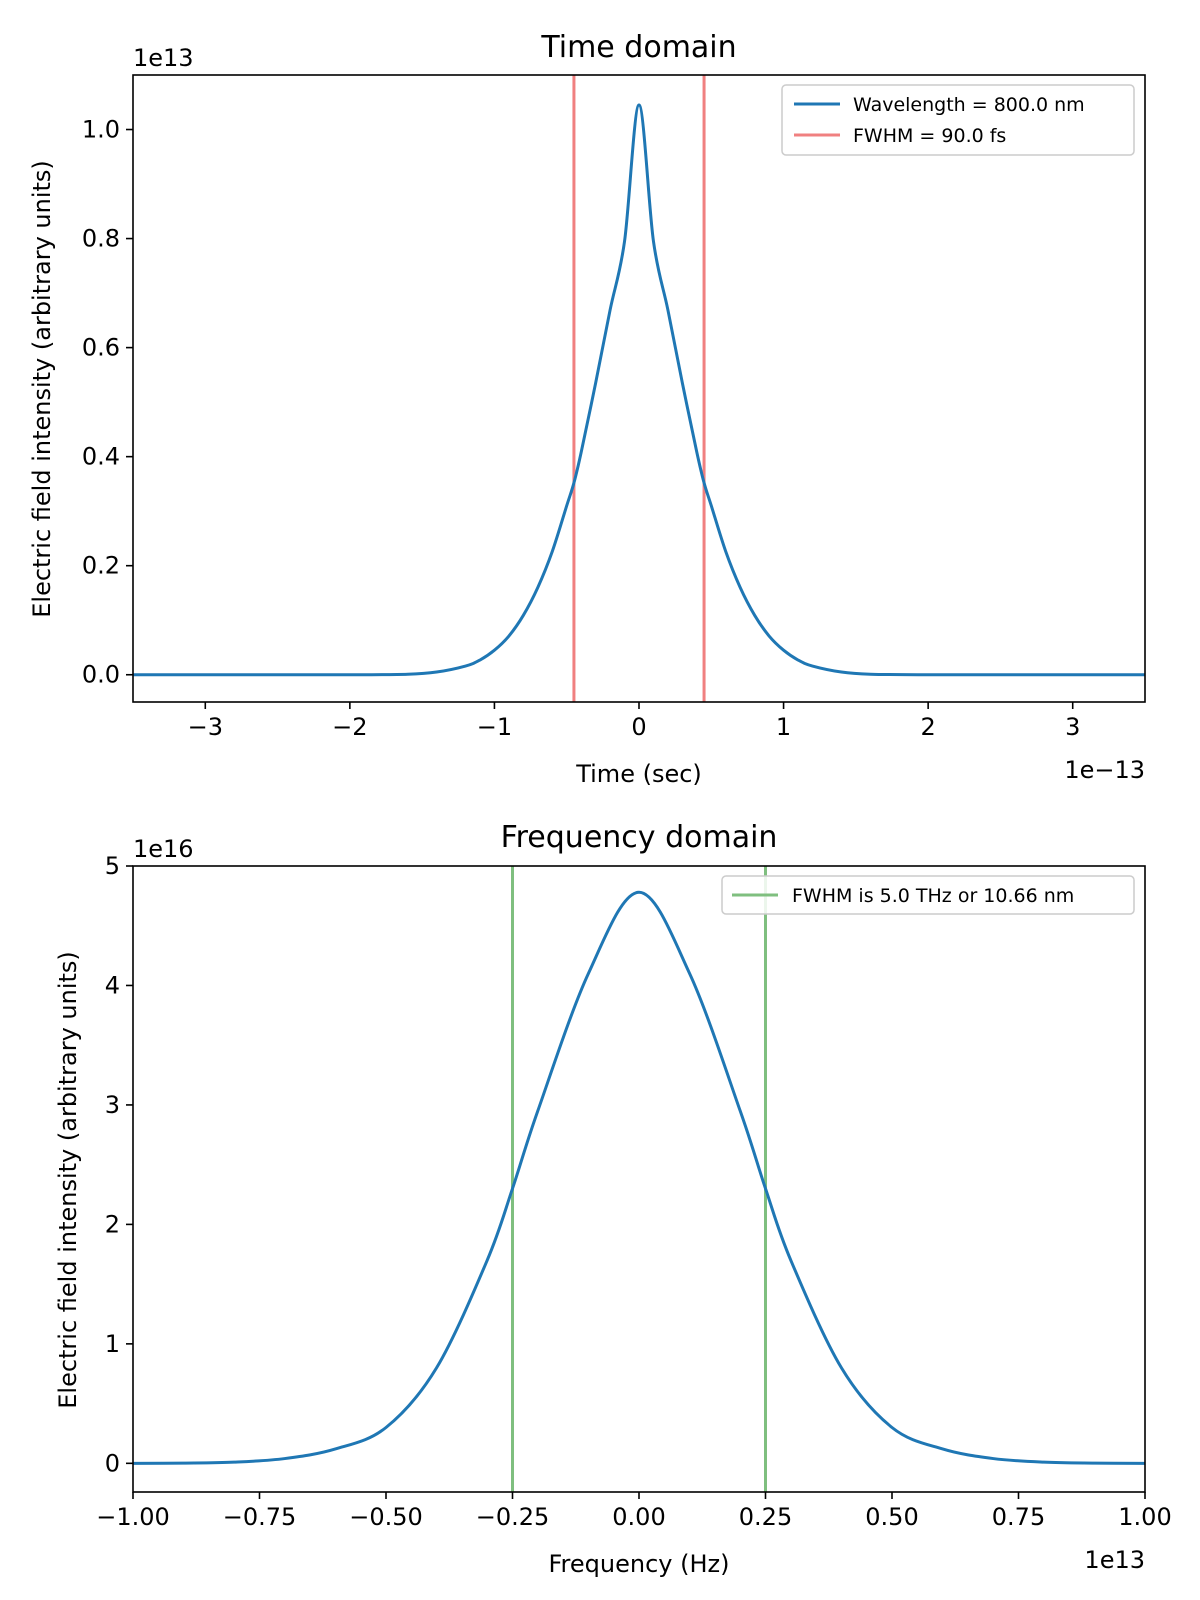 Image resolution: width=1200 pixels, height=1600 pixels. What do you see at coordinates (101, 566) in the screenshot?
I see `time-domain-y-tick-label: 0.2` at bounding box center [101, 566].